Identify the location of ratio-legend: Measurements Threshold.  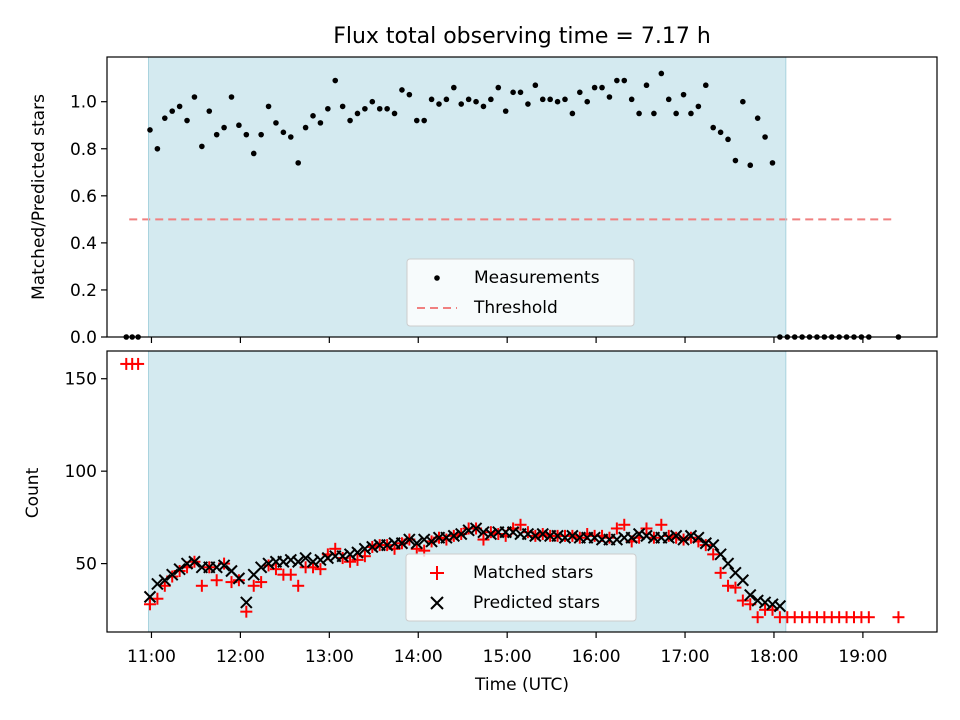
(520, 292).